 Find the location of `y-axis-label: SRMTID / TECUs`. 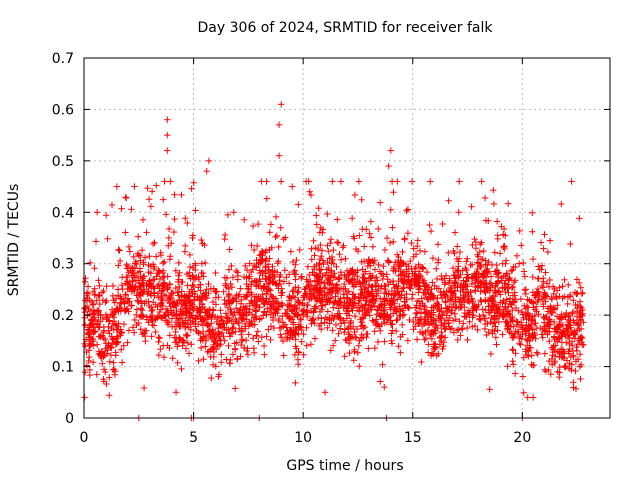

y-axis-label: SRMTID / TECUs is located at coordinates (14, 240).